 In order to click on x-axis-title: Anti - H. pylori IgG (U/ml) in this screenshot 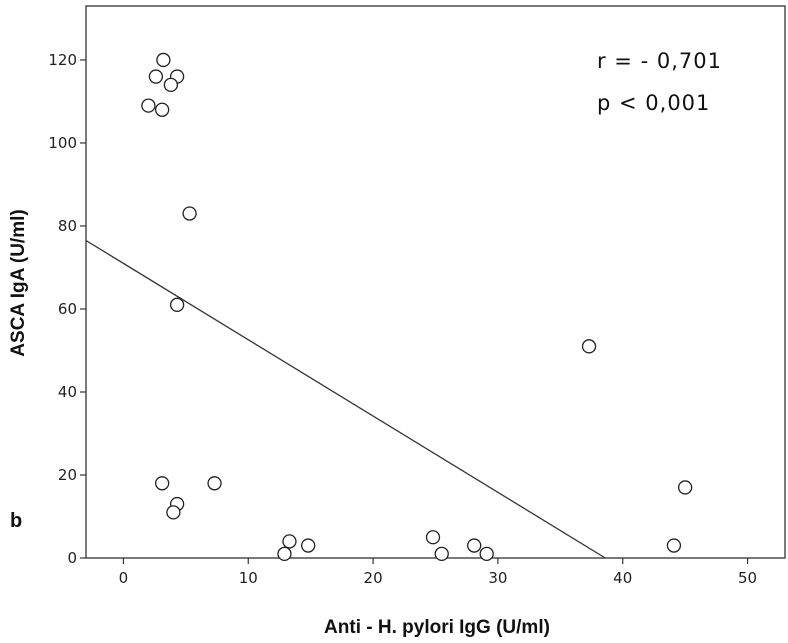, I will do `click(437, 627)`.